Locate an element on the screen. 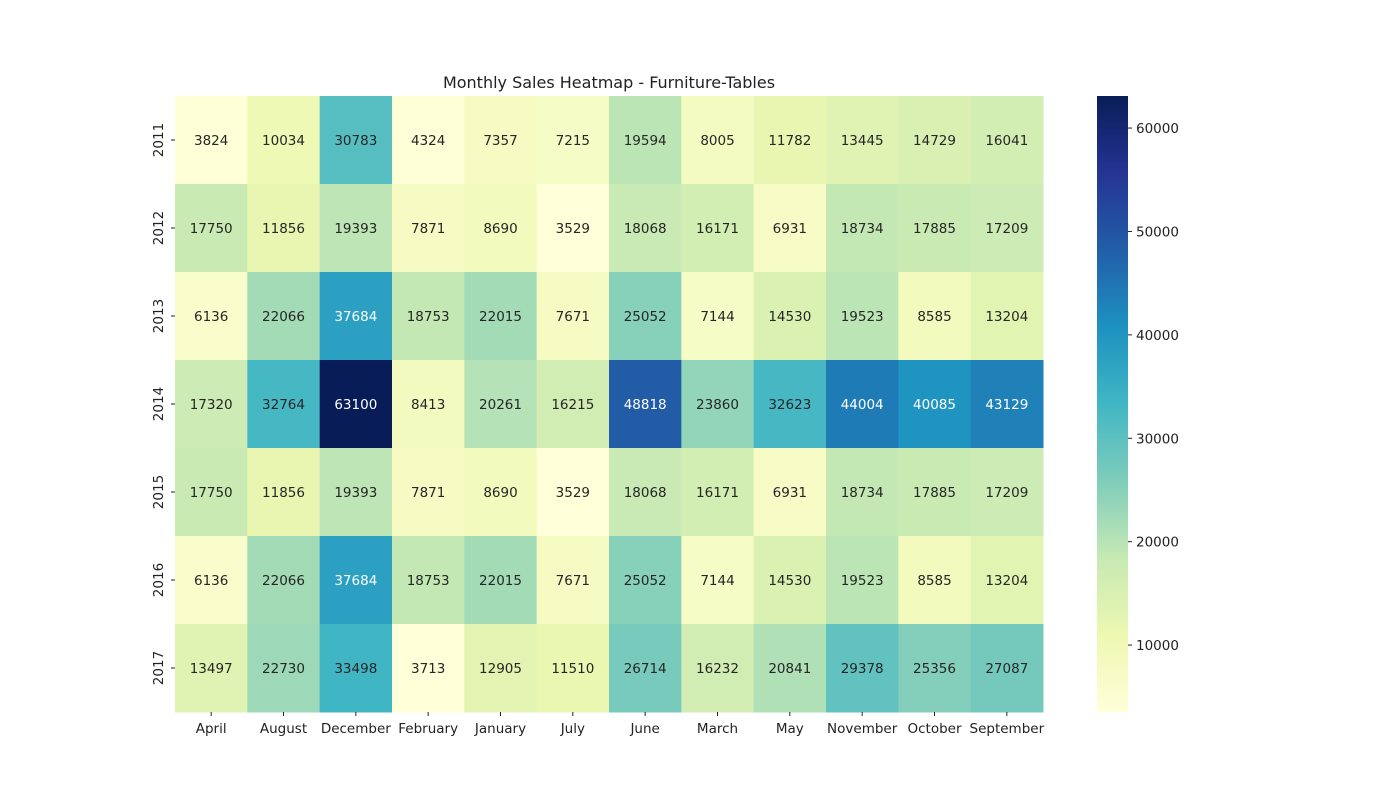 Image resolution: width=1400 pixels, height=804 pixels. cell-value-label: 18068 is located at coordinates (645, 493).